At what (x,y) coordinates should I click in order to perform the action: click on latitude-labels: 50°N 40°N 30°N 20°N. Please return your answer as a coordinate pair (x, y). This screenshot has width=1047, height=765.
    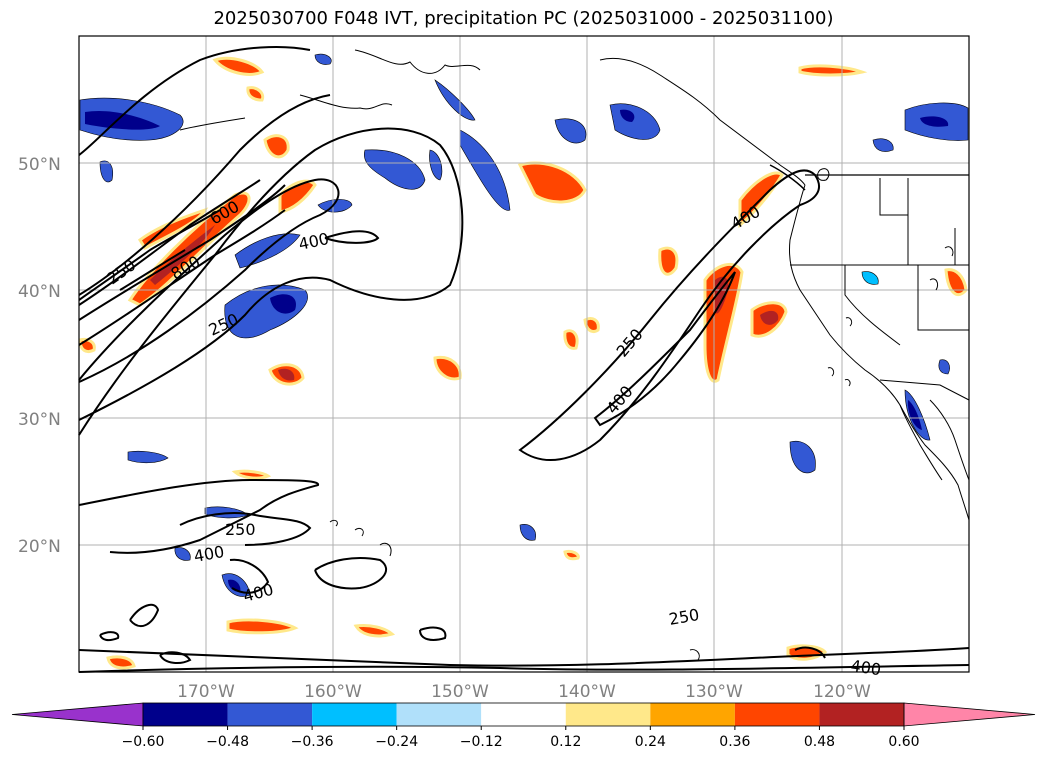
    Looking at the image, I should click on (39, 356).